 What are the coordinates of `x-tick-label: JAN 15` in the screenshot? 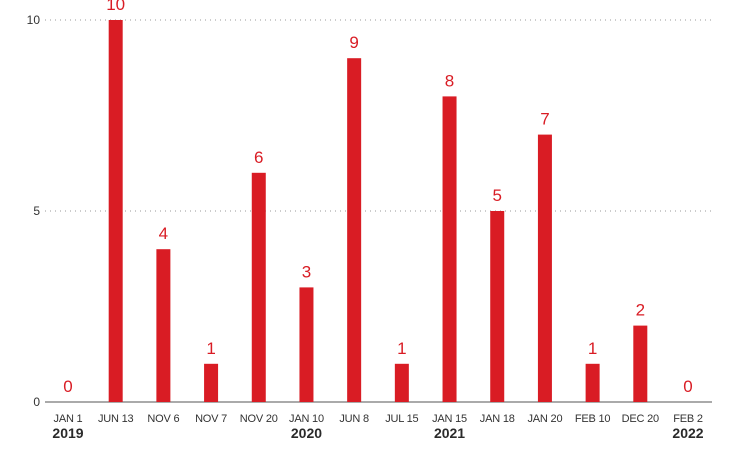 It's located at (449, 419).